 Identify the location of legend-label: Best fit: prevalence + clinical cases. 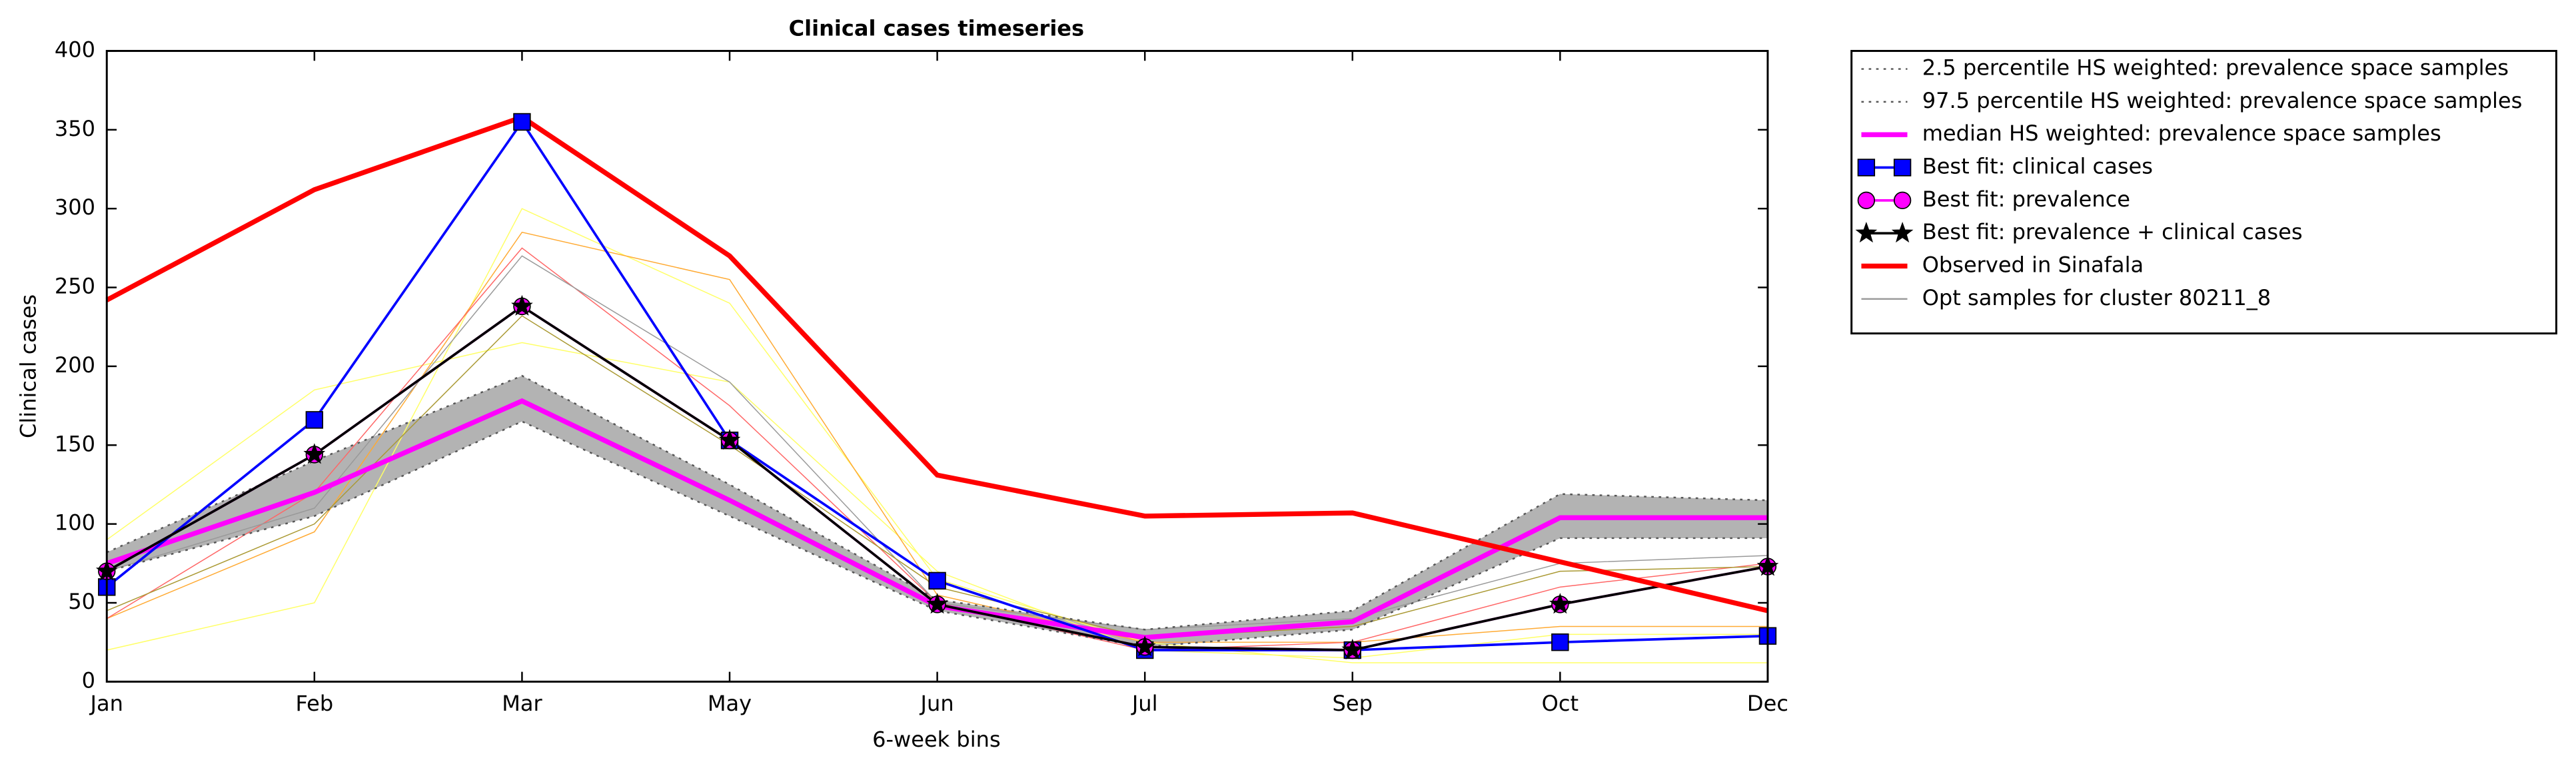
(2112, 231).